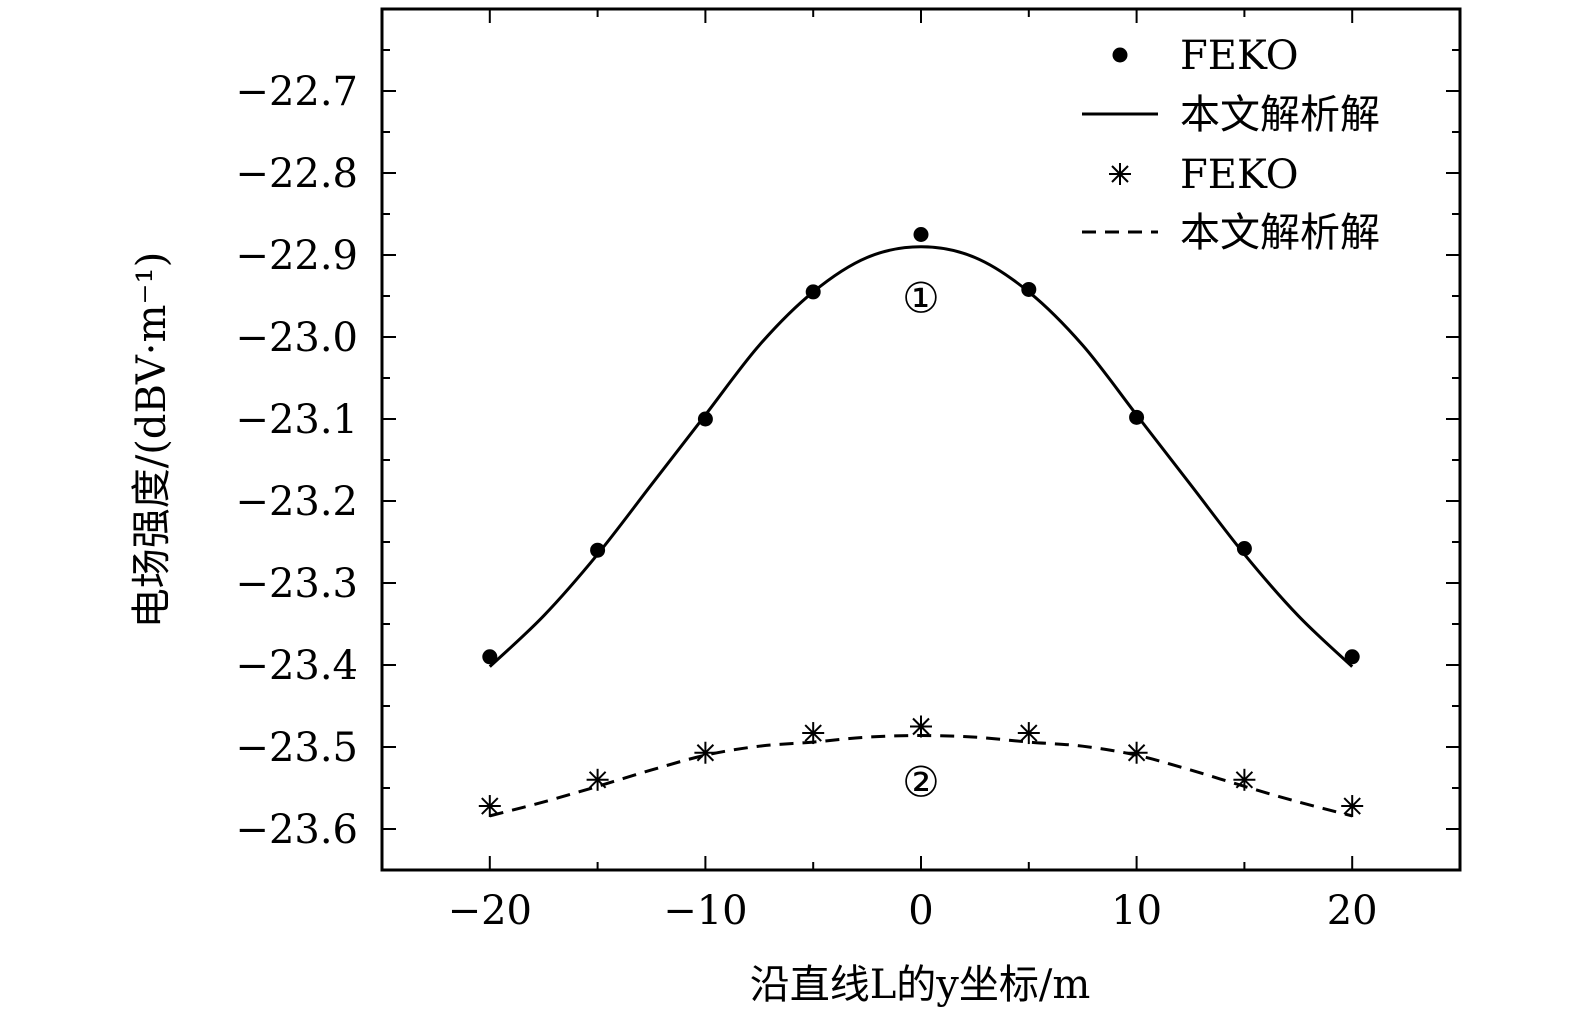 The width and height of the screenshot is (1575, 1024). Describe the element at coordinates (296, 338) in the screenshot. I see `y-tick-label: −23.0` at that location.